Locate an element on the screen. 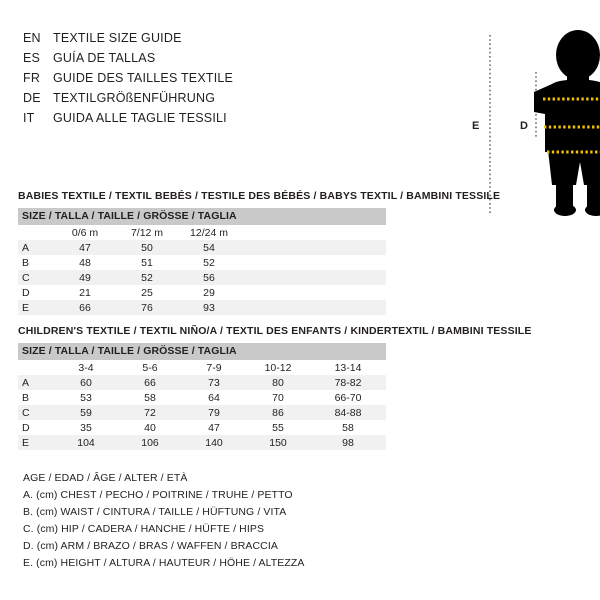 This screenshot has height=600, width=600. table-row: E 66 76 93 is located at coordinates (202, 307).